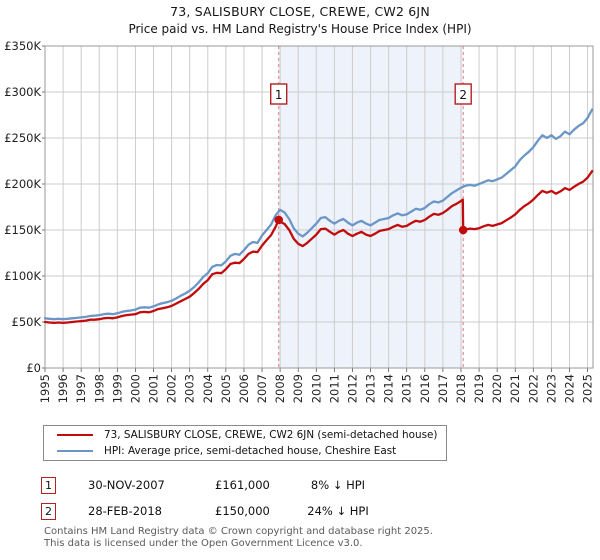 The image size is (600, 560). Describe the element at coordinates (208, 388) in the screenshot. I see `x-tick-label: 2004` at that location.